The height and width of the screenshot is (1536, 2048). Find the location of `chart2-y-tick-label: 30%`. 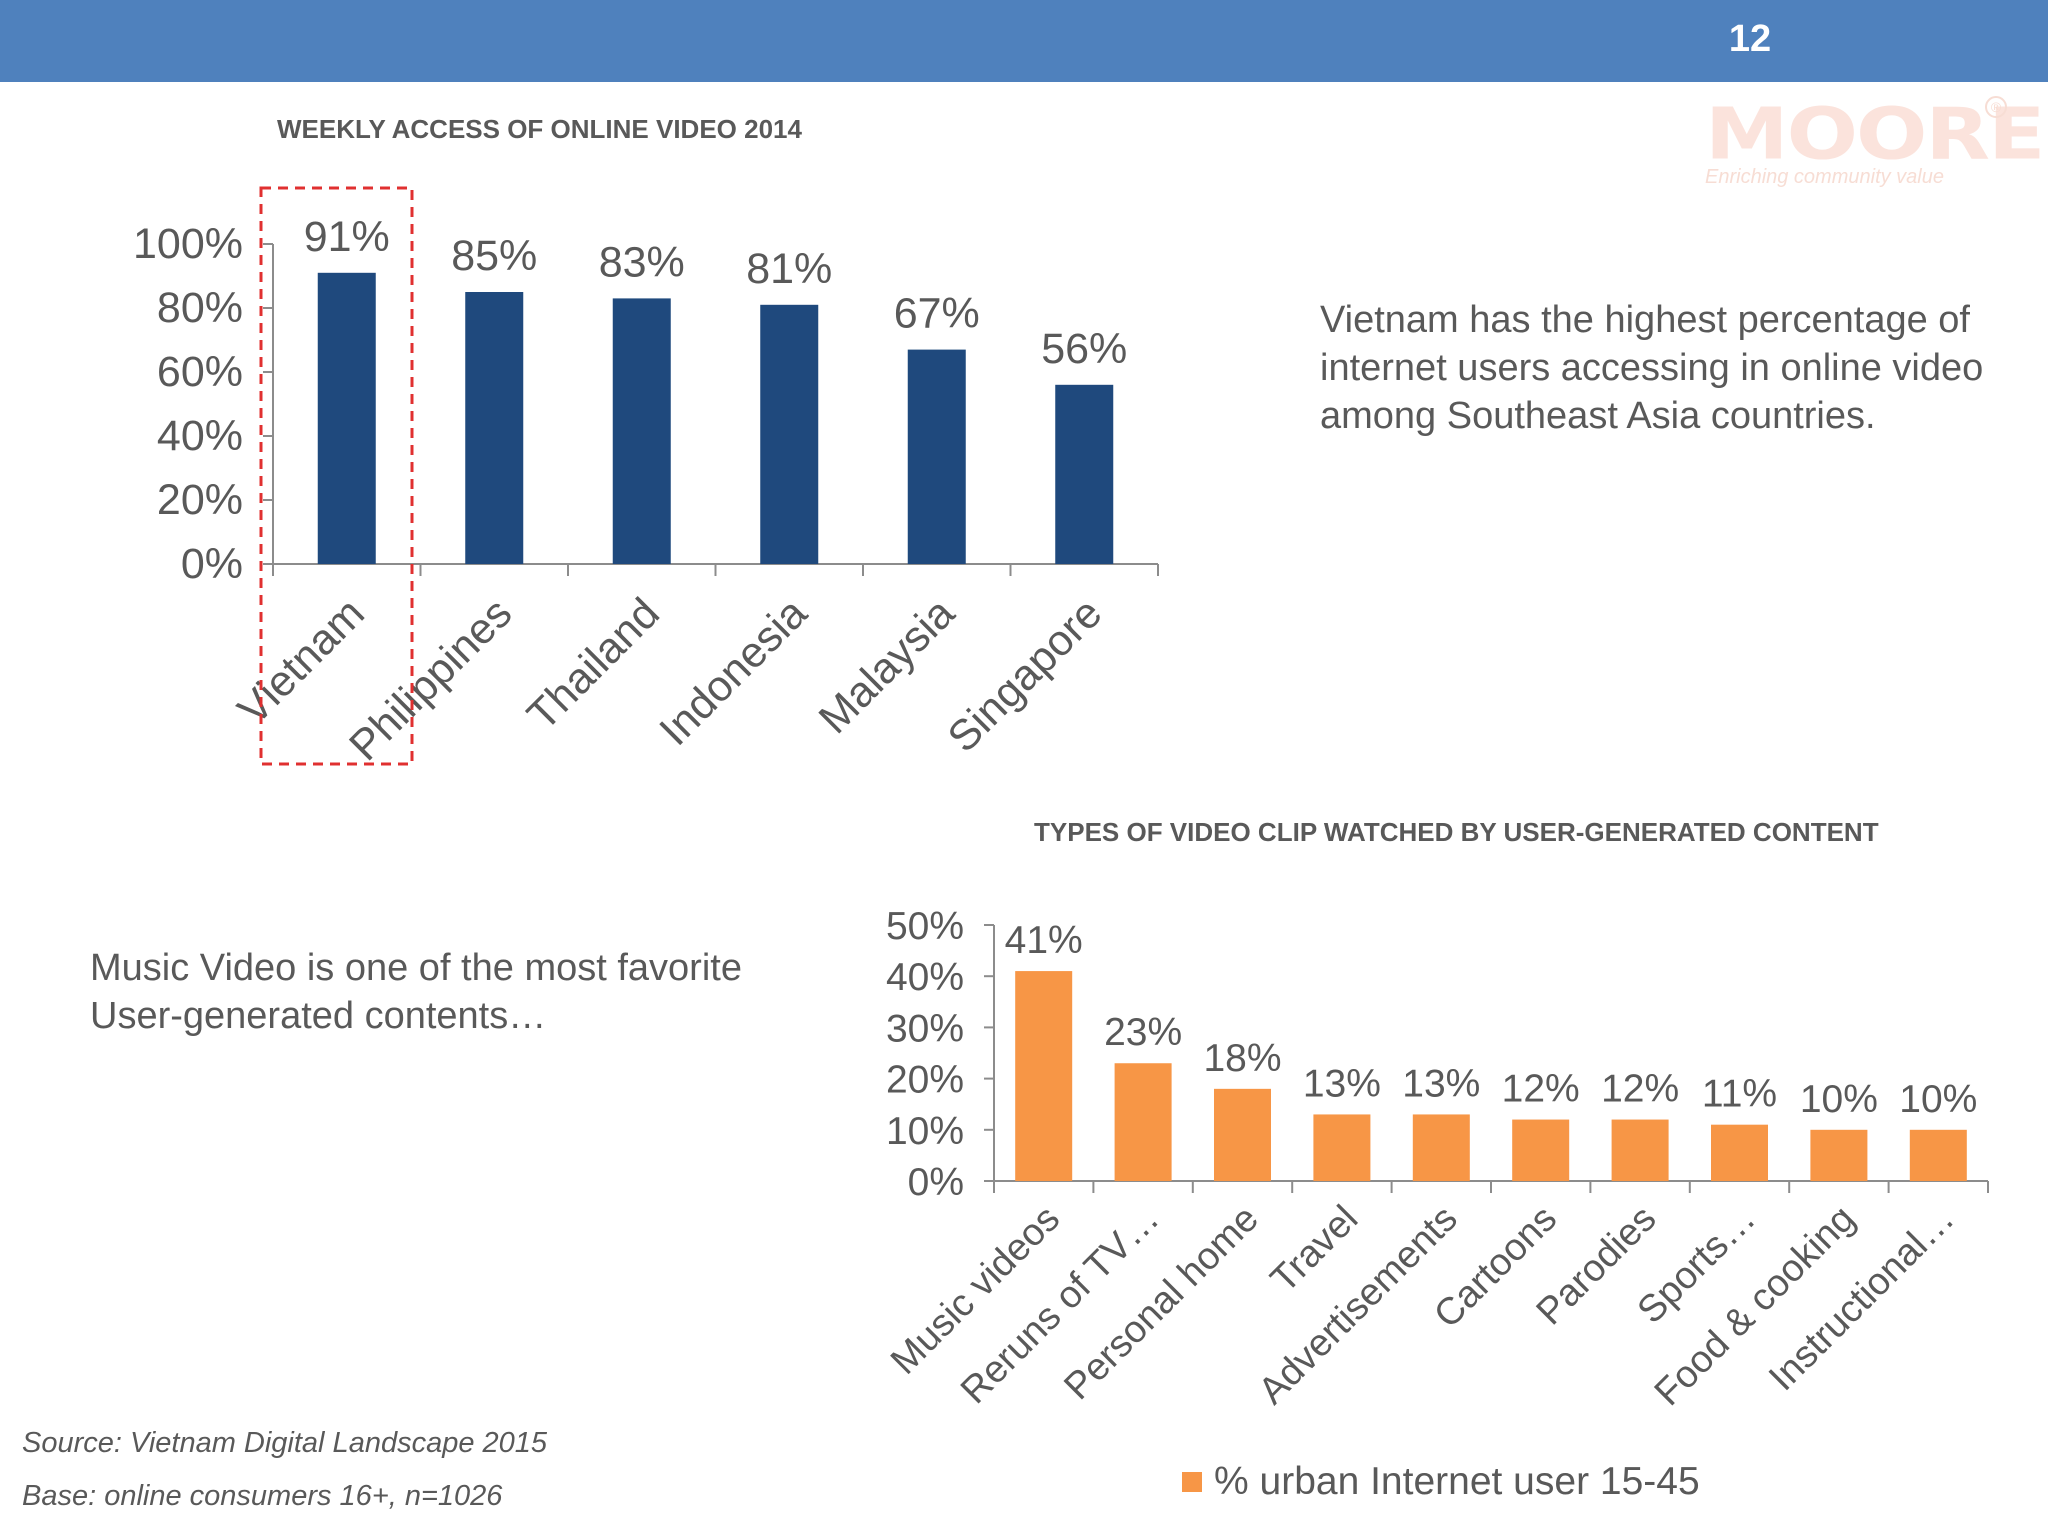

chart2-y-tick-label: 30% is located at coordinates (925, 1028).